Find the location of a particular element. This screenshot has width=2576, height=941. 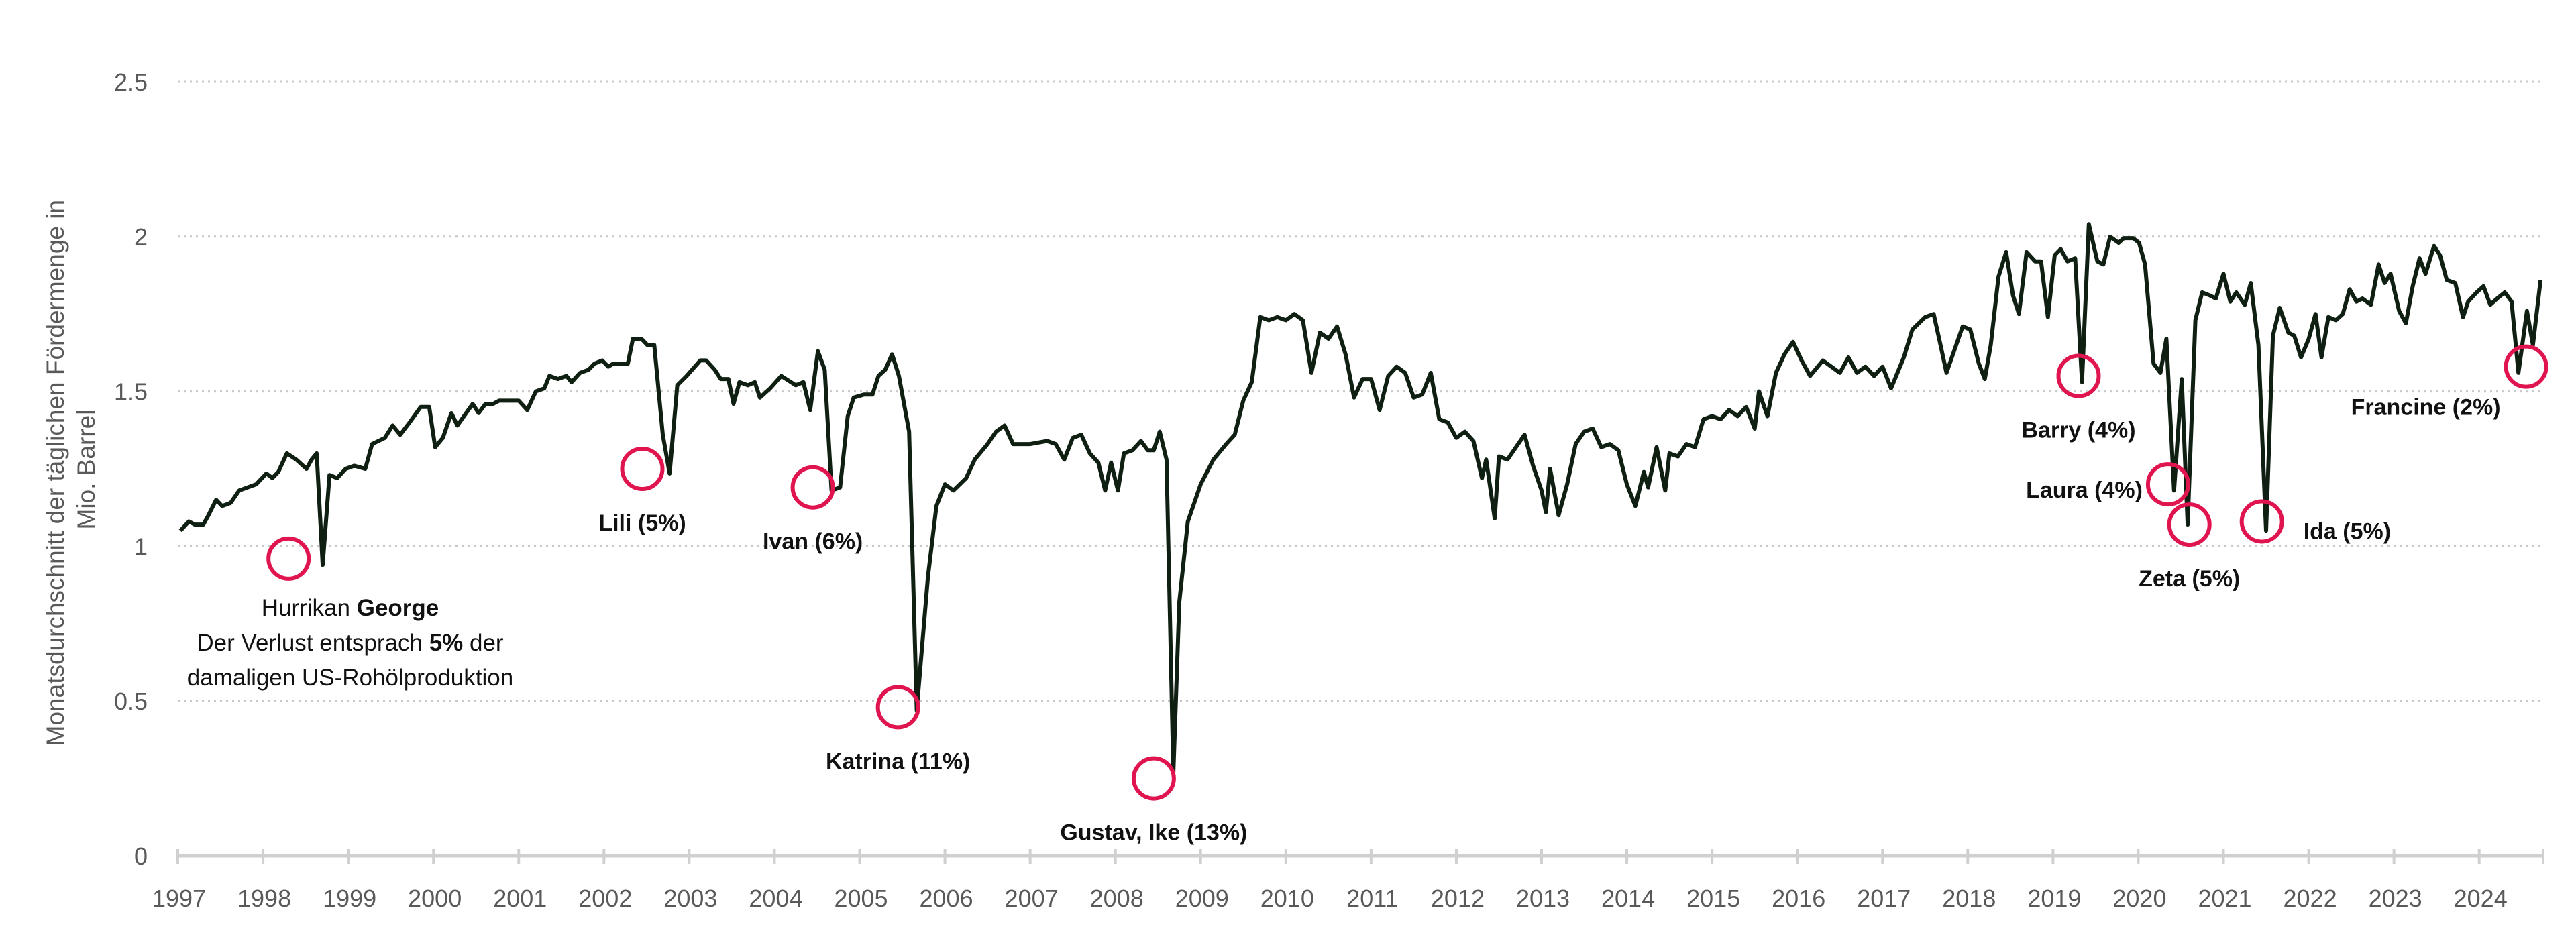

x-tick-label: 2014 is located at coordinates (1628, 898).